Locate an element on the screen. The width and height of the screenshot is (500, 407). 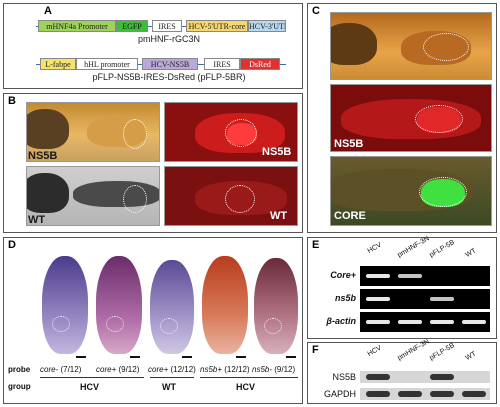
probe-2-count: (9/12) is located at coordinates (129, 369).